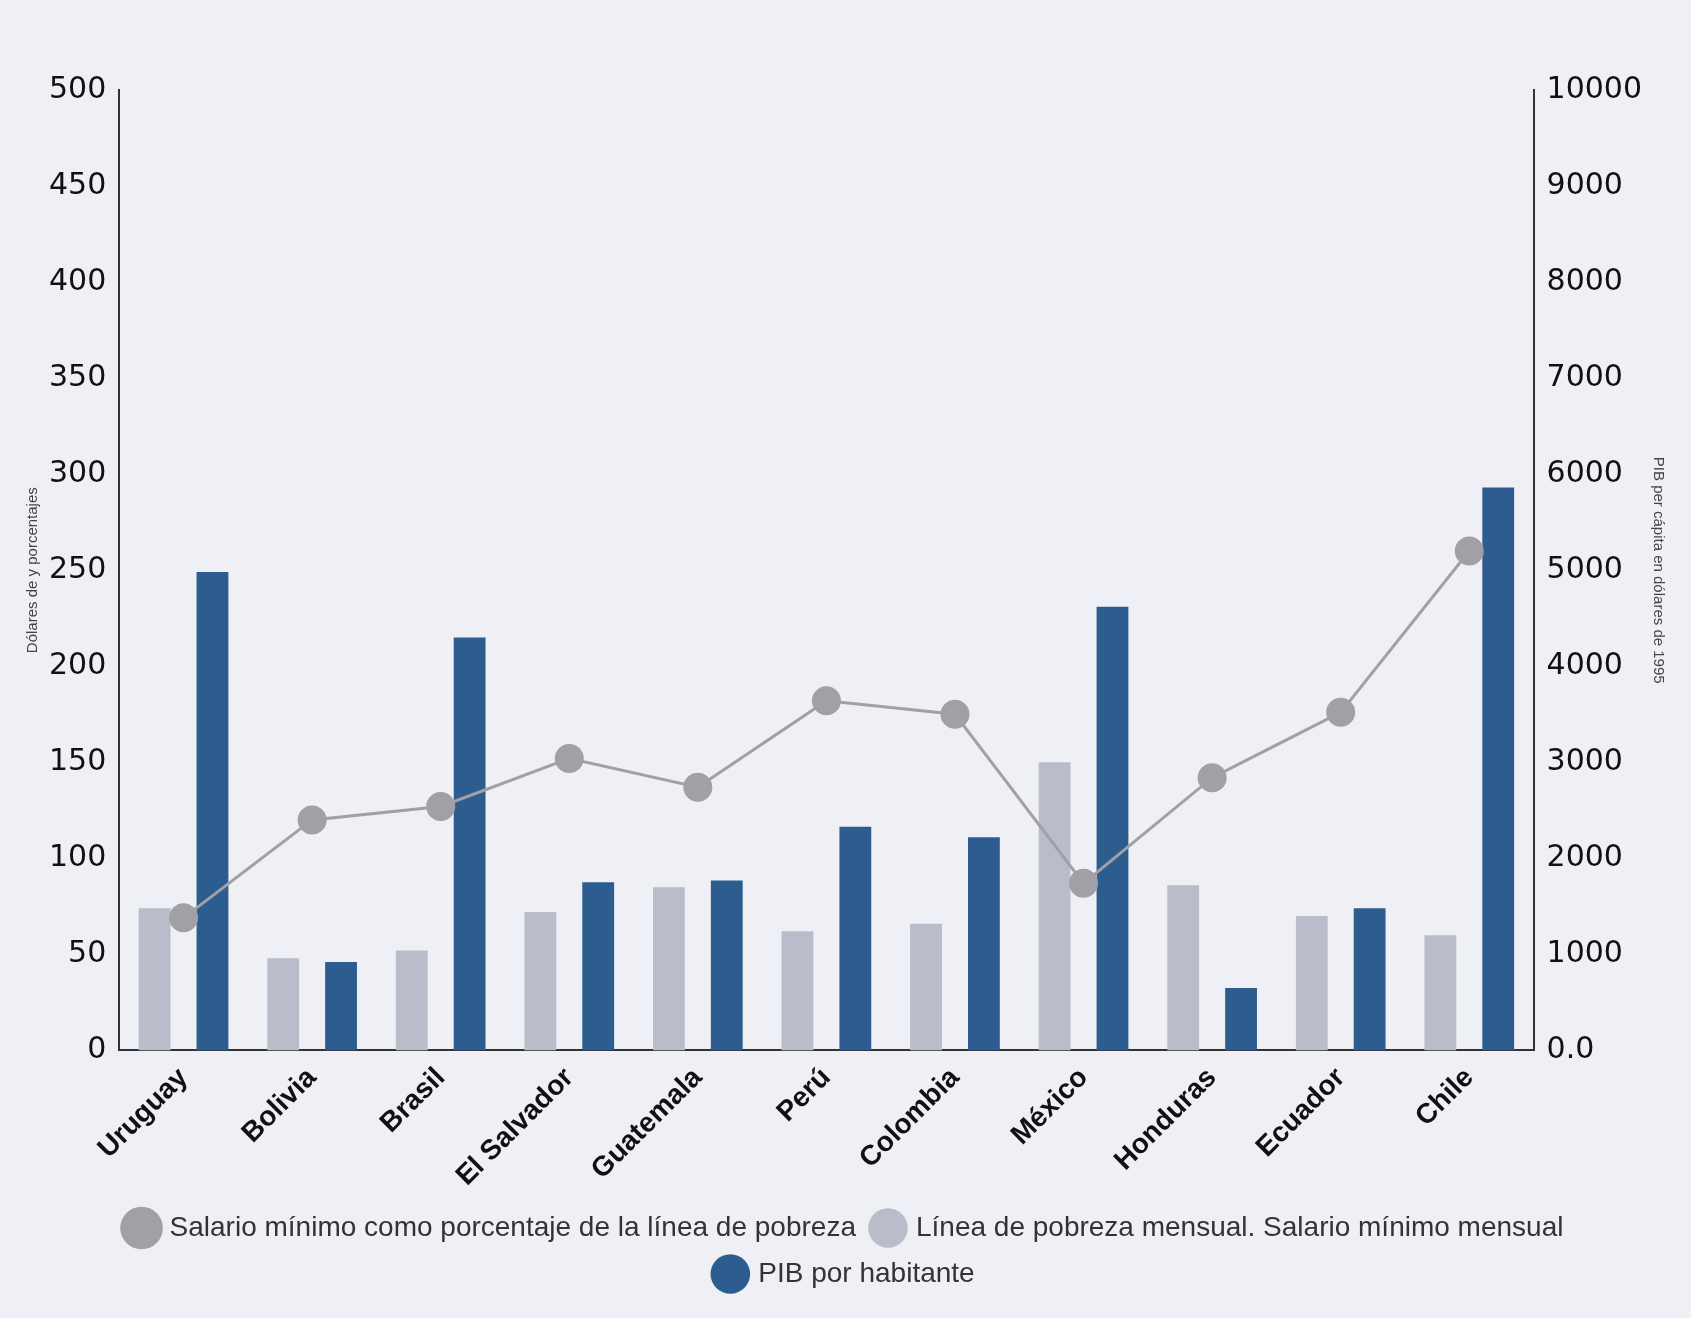 The height and width of the screenshot is (1318, 1691). Describe the element at coordinates (1594, 87) in the screenshot. I see `y2-tick-label: 10000` at that location.